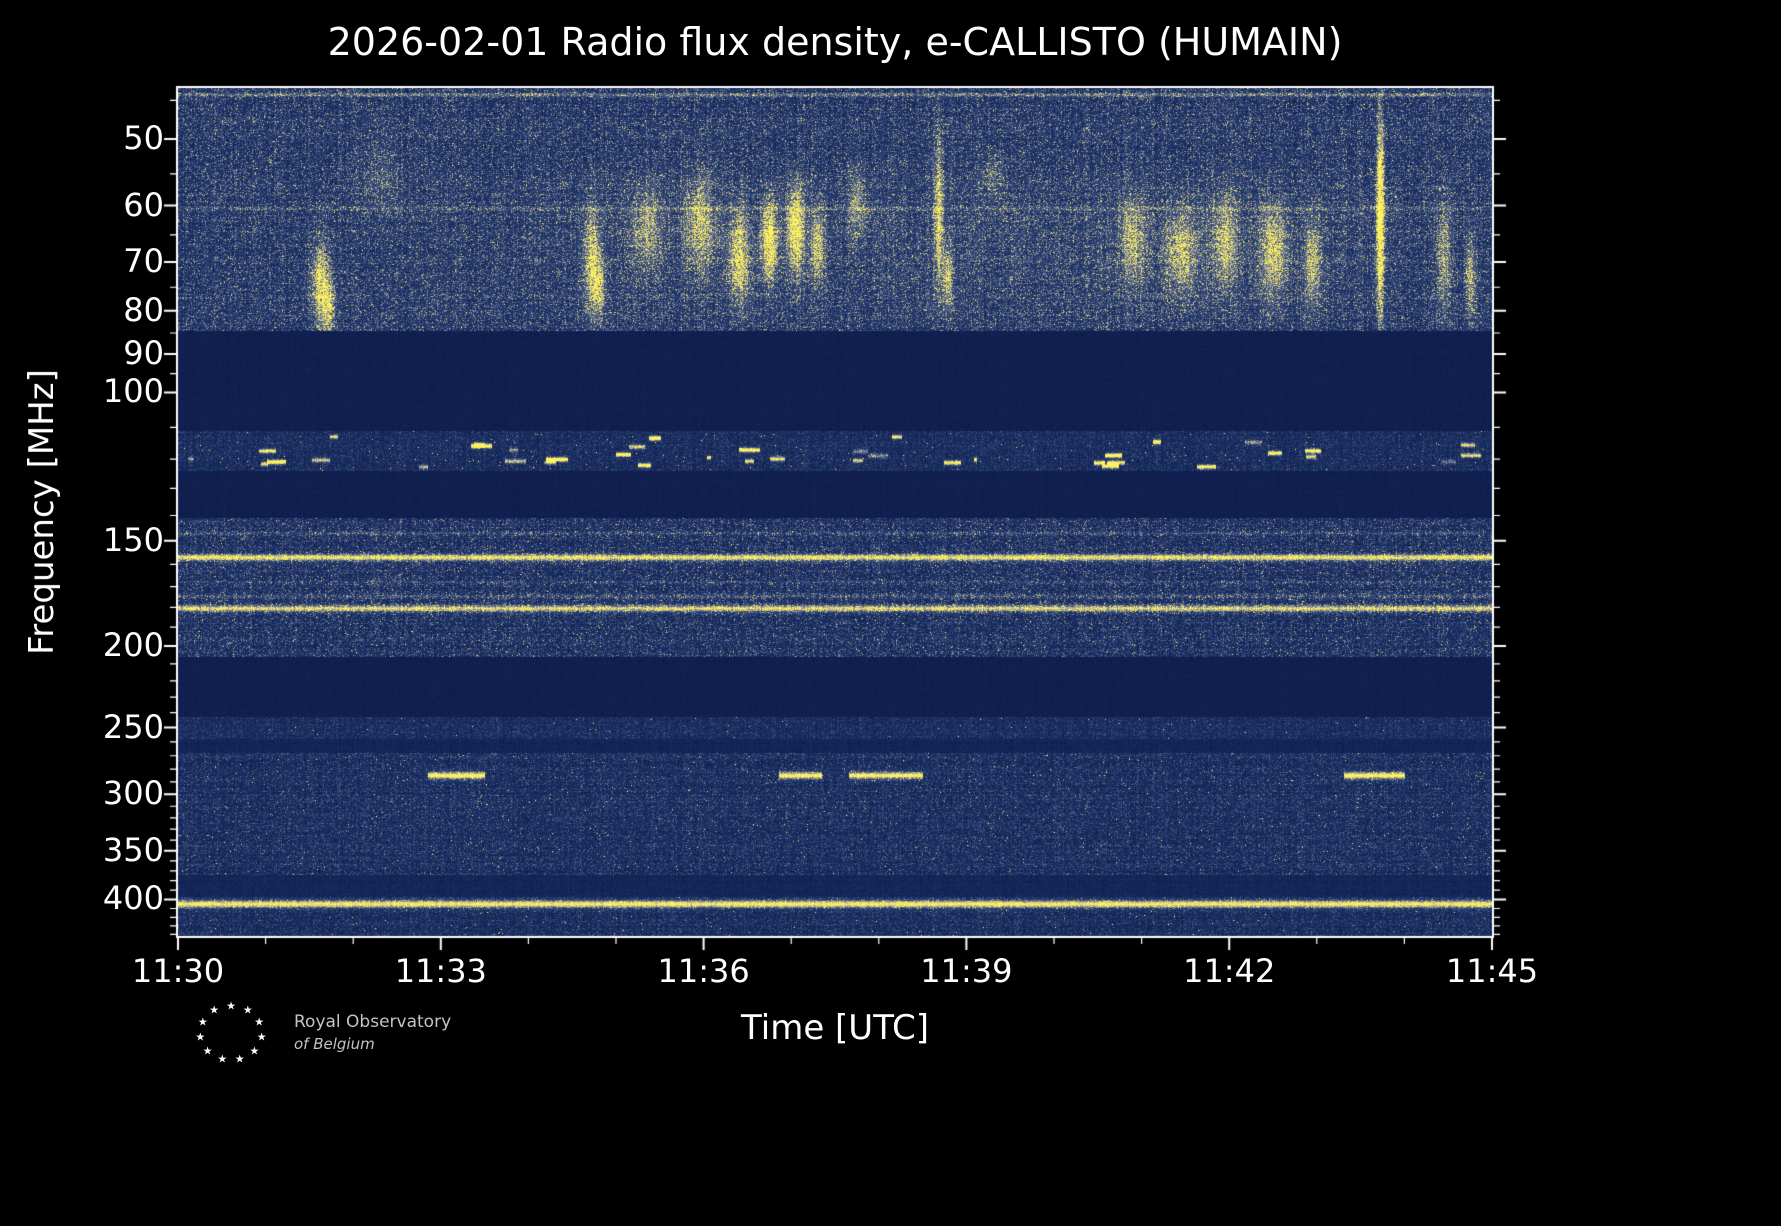 The height and width of the screenshot is (1226, 1781). I want to click on y-tick-label: 400, so click(133, 898).